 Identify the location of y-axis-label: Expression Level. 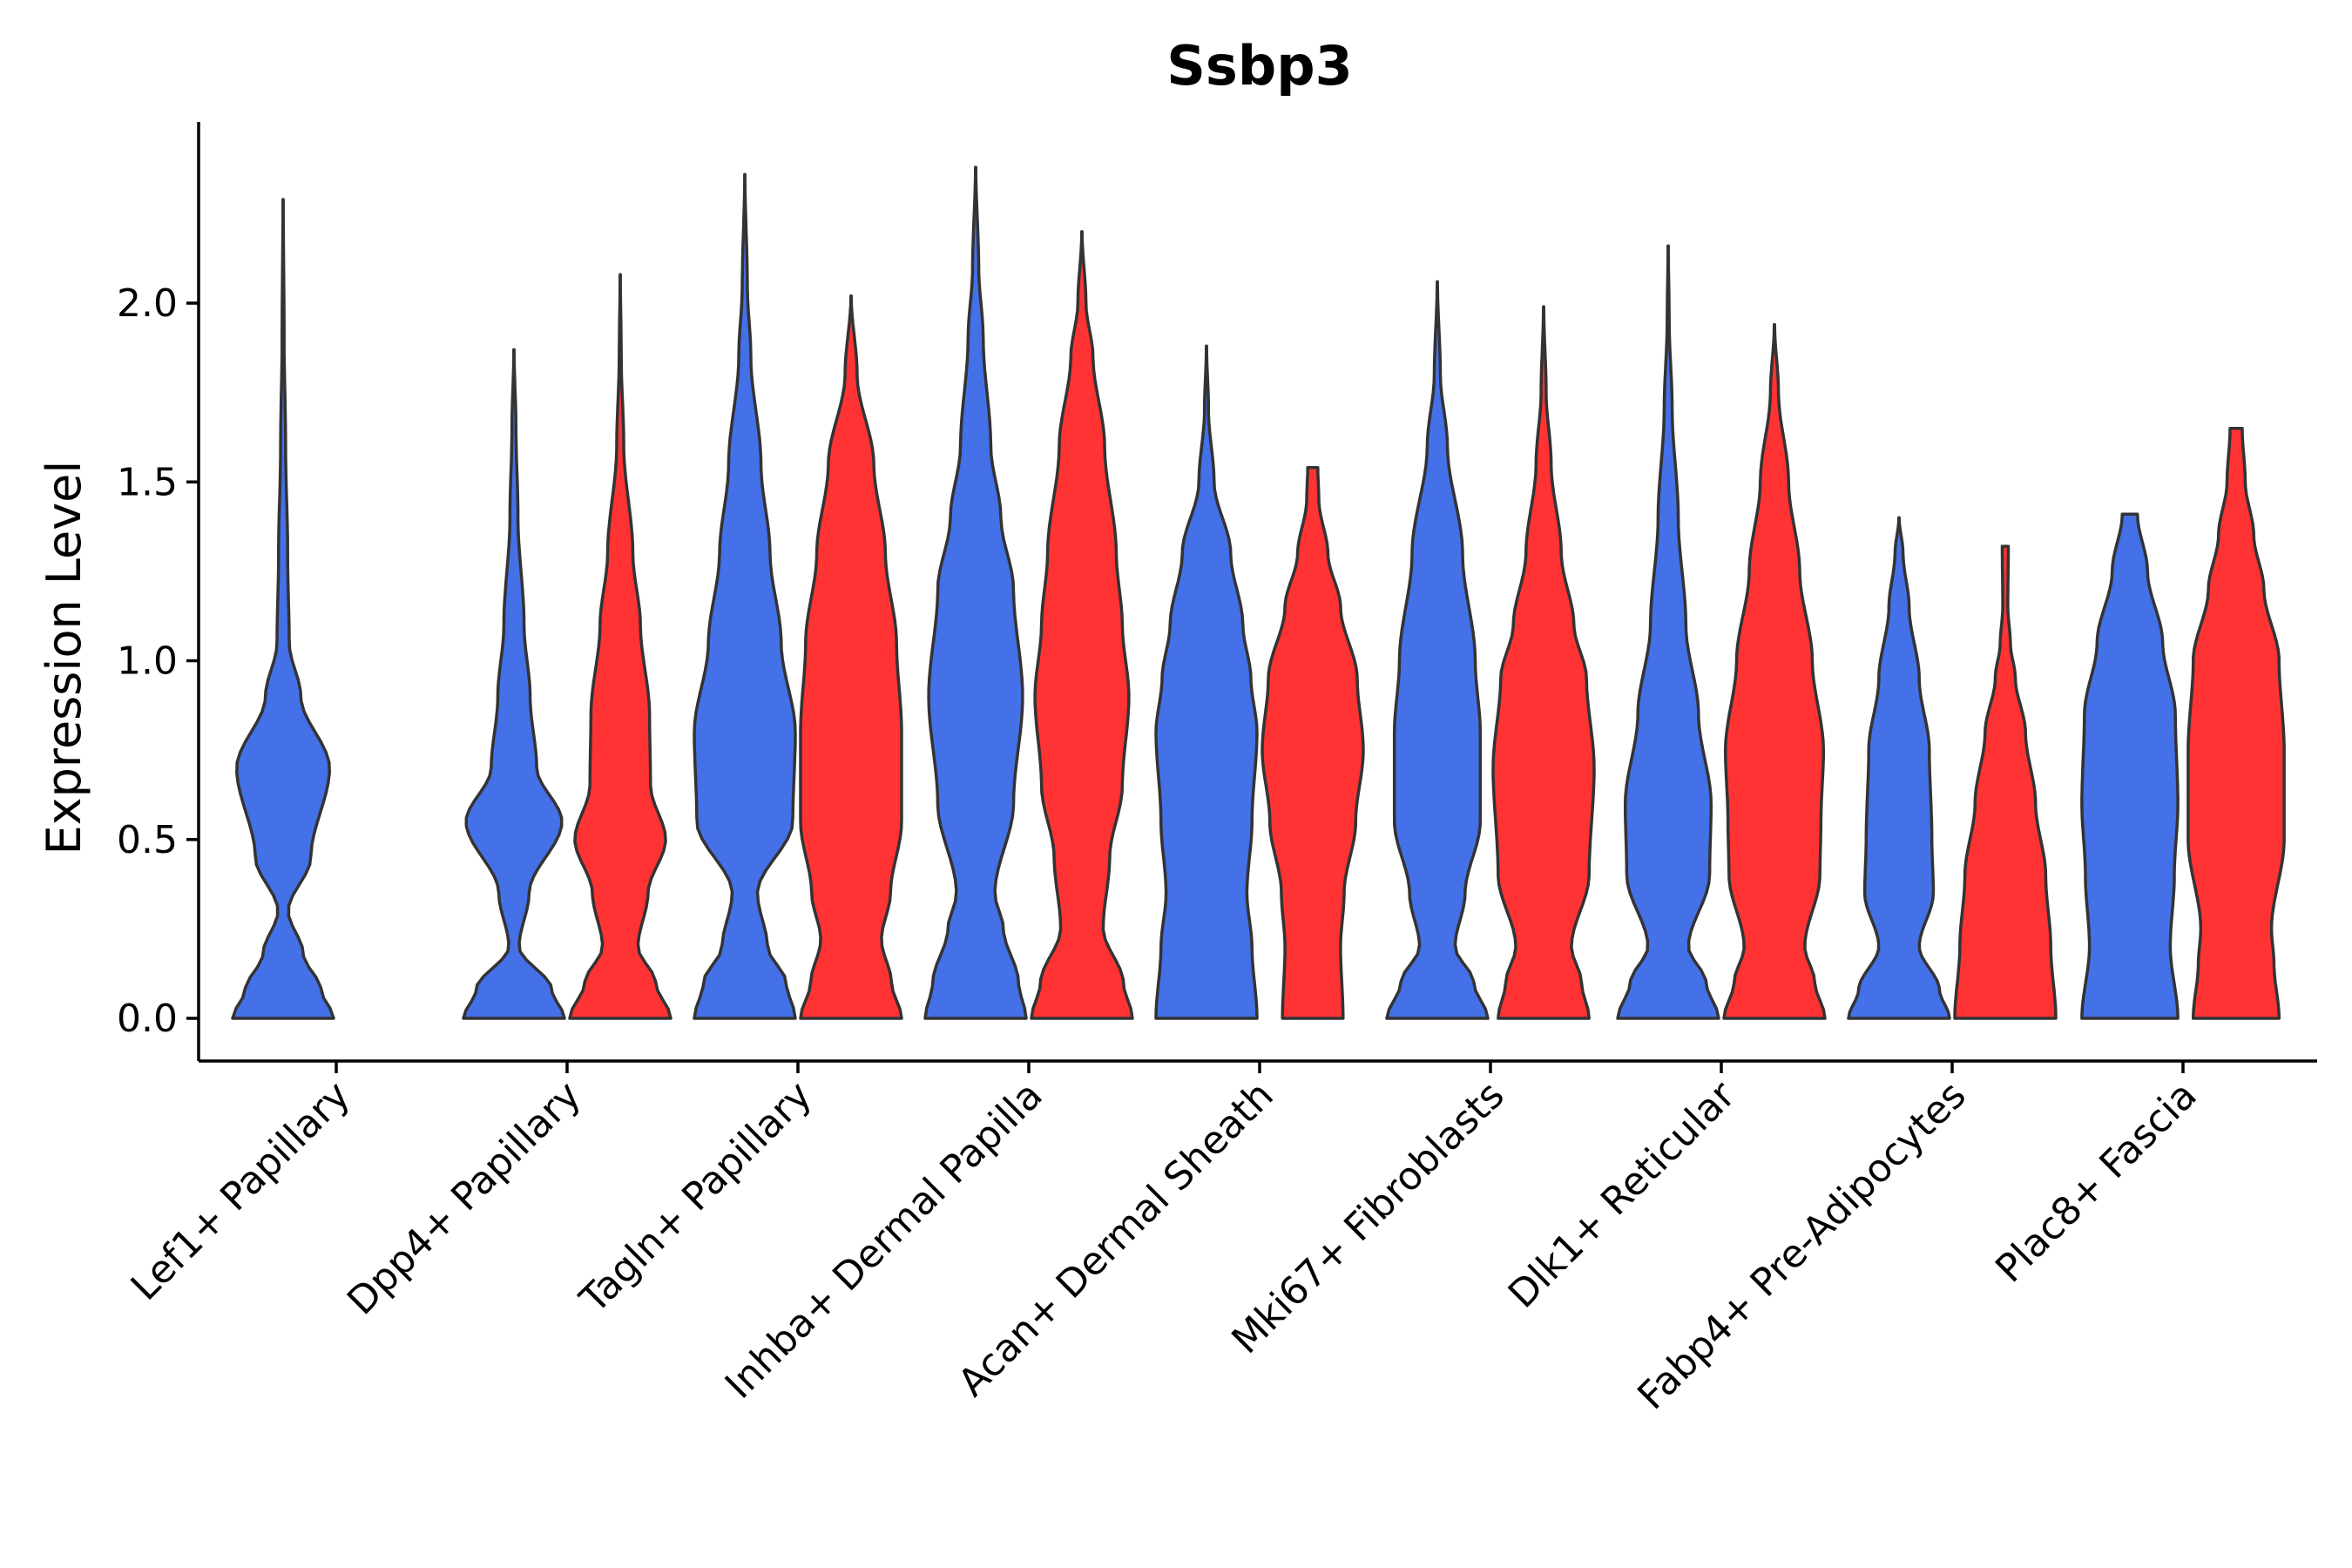
(64, 658).